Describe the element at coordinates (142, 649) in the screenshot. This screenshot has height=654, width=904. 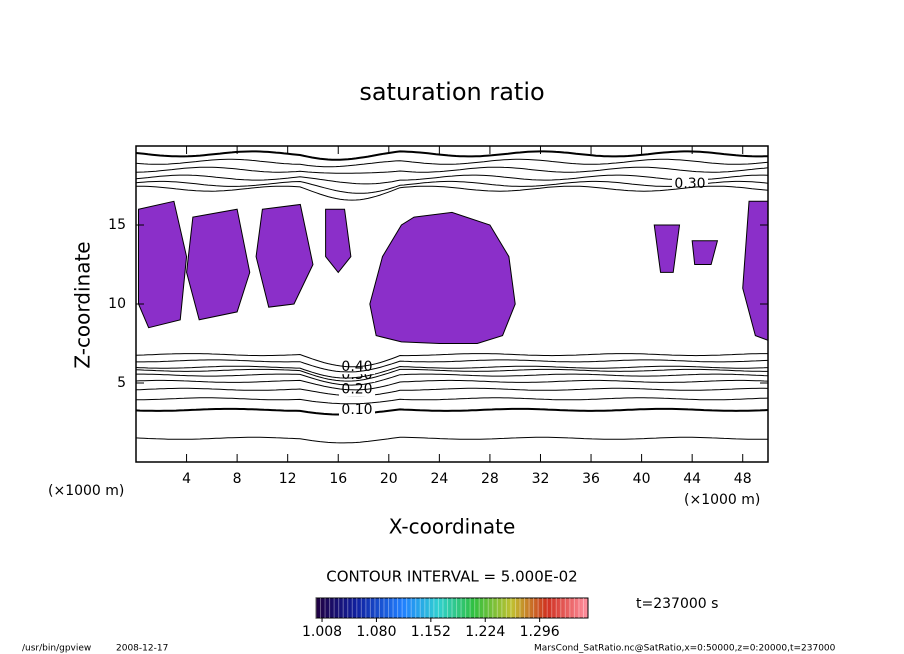
I see `footer-date: 2008-12-17` at that location.